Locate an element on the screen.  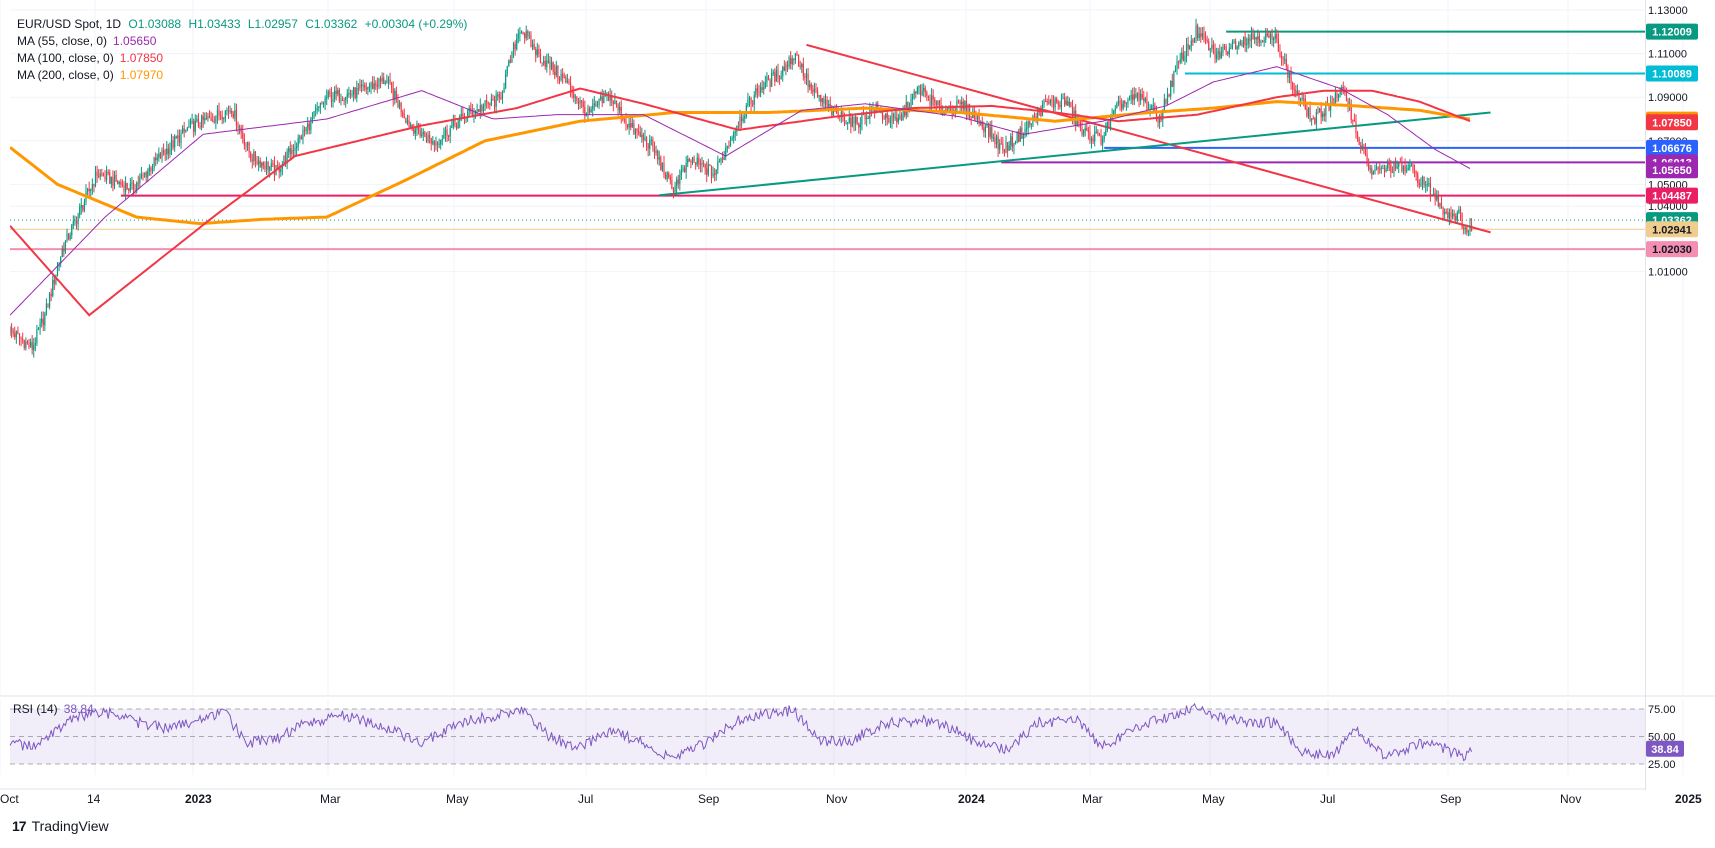
rsi-legend: RSI (14) 38.84 is located at coordinates (53, 709).